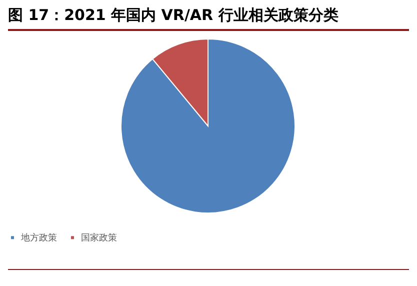  What do you see at coordinates (99, 238) in the screenshot?
I see `legend-label: 国家政策` at bounding box center [99, 238].